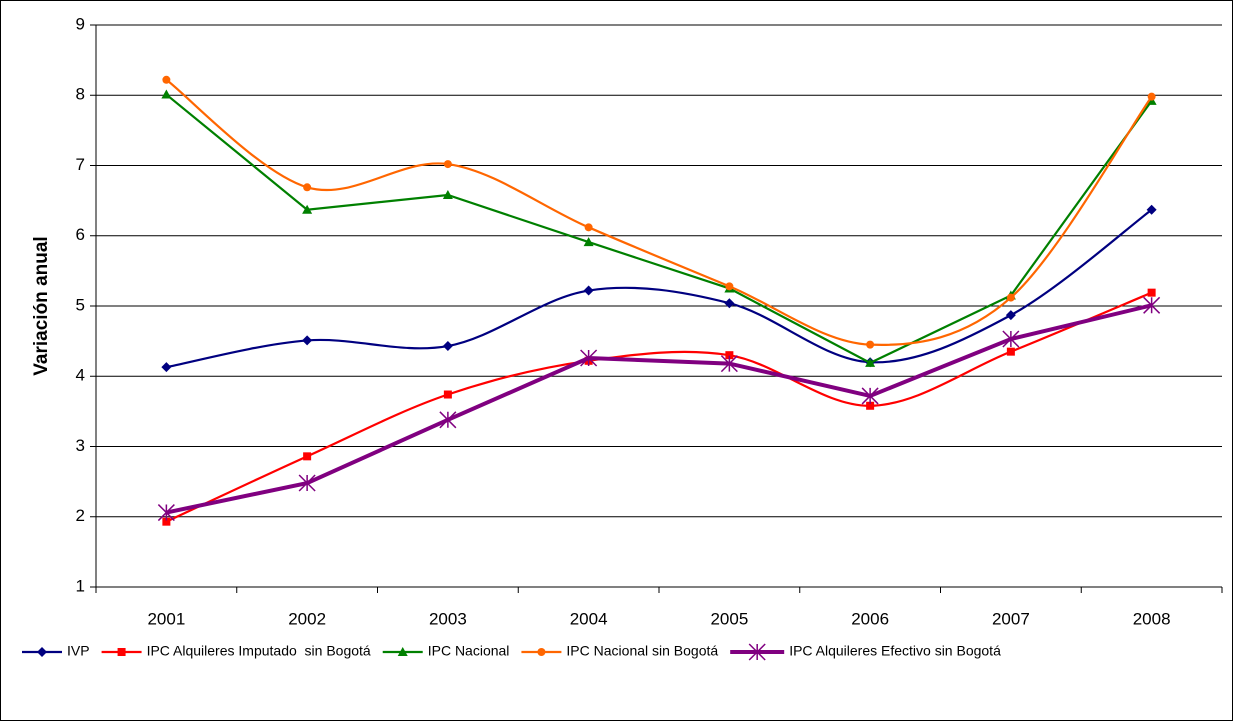 Image resolution: width=1233 pixels, height=721 pixels. Describe the element at coordinates (1152, 618) in the screenshot. I see `x-tick-label: 2008` at that location.